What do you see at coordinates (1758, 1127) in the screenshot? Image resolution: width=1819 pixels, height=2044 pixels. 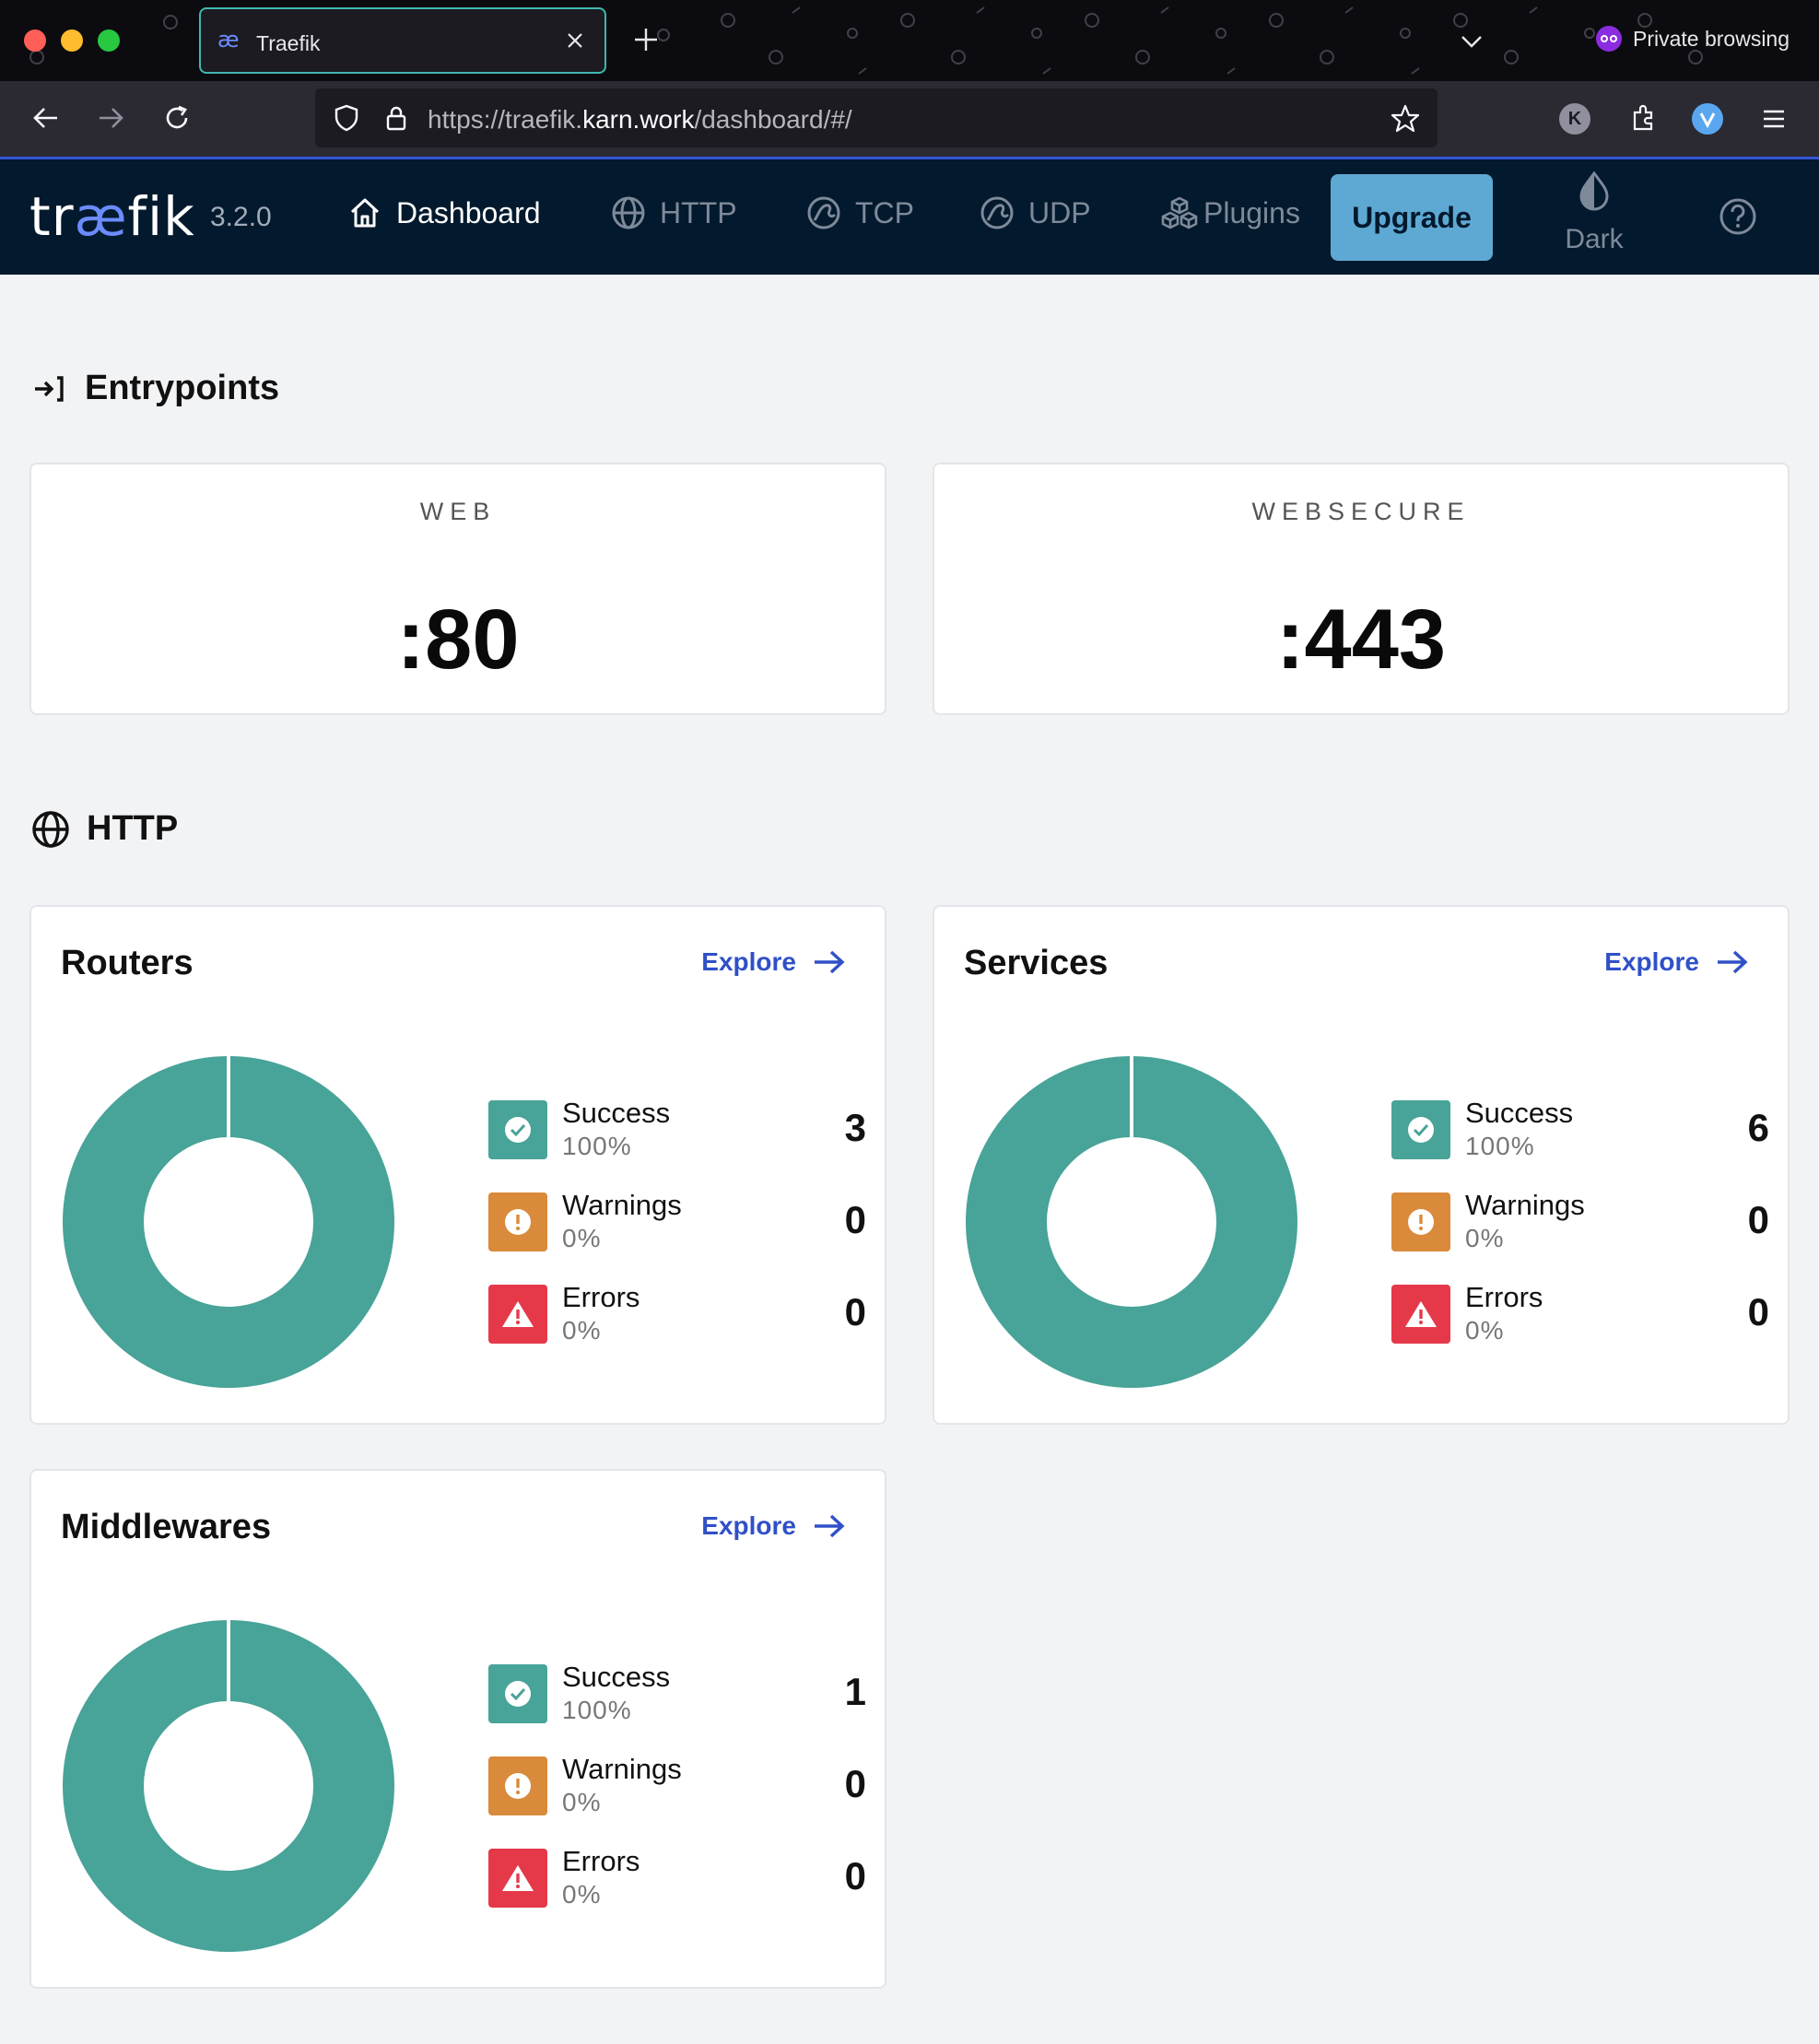 I see `stat-count: 6` at bounding box center [1758, 1127].